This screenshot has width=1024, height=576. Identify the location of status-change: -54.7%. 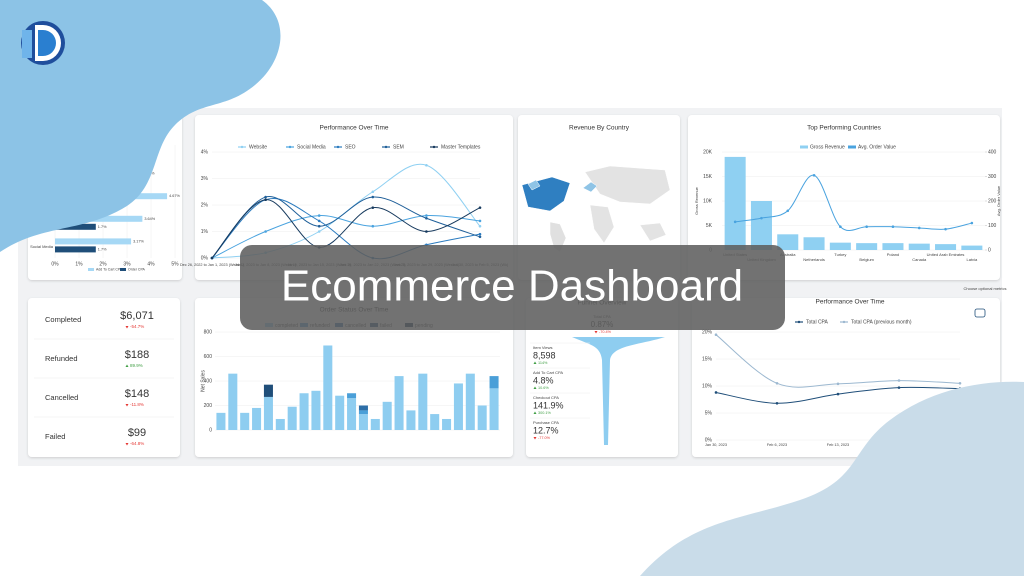
(137, 326).